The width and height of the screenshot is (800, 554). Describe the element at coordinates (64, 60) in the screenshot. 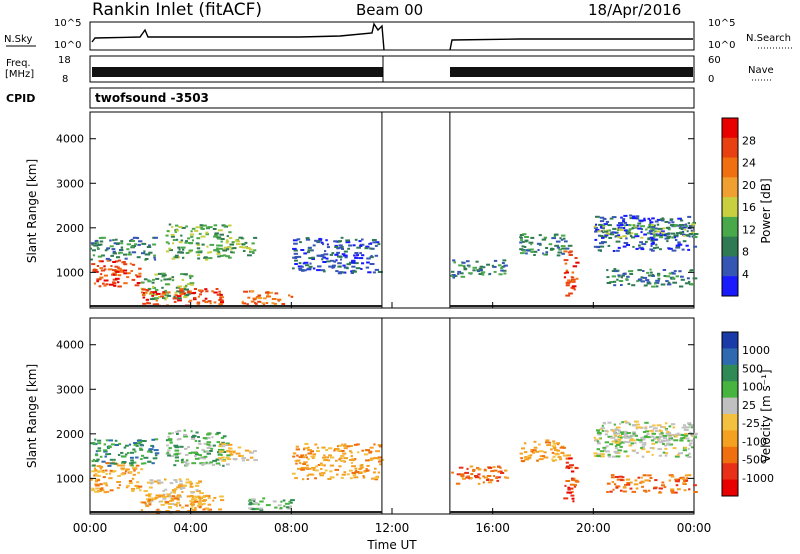

I see `freq-tick-top: 18` at that location.